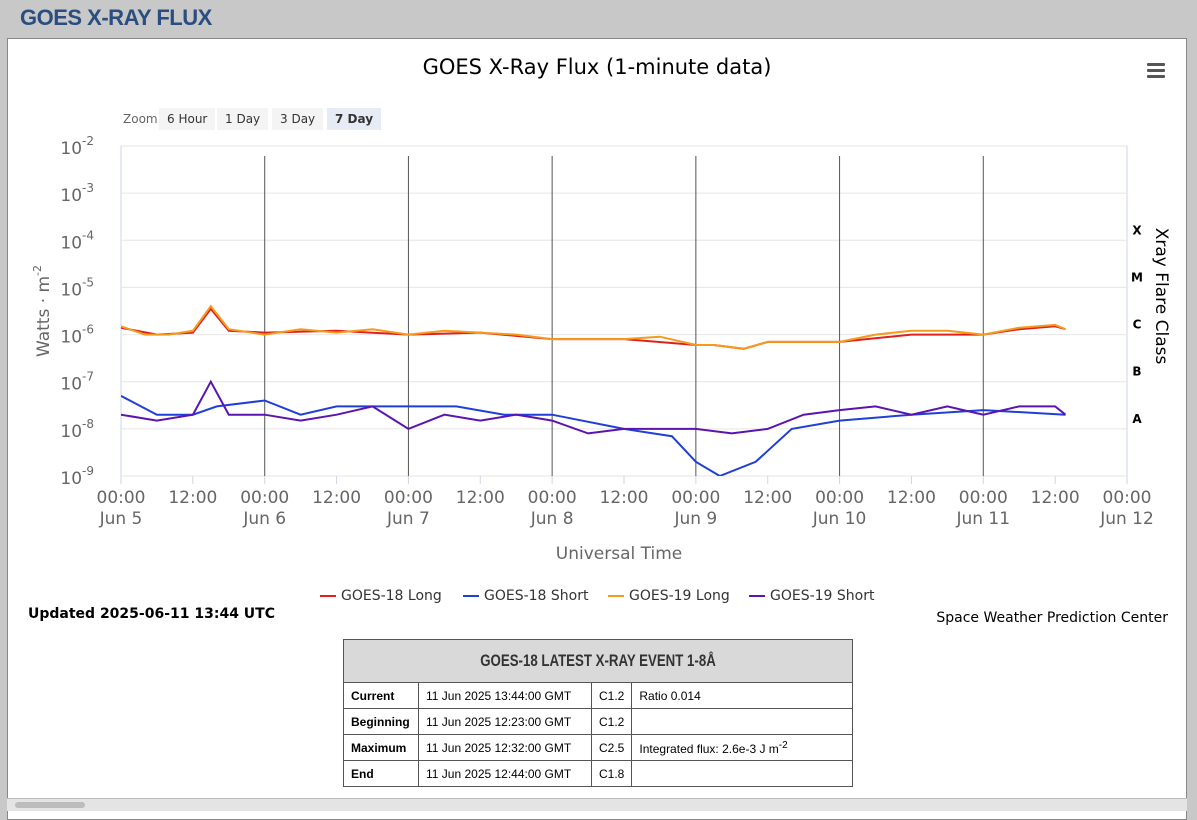 Image resolution: width=1197 pixels, height=820 pixels. I want to click on zoom-7-day-button: 7 Day, so click(354, 119).